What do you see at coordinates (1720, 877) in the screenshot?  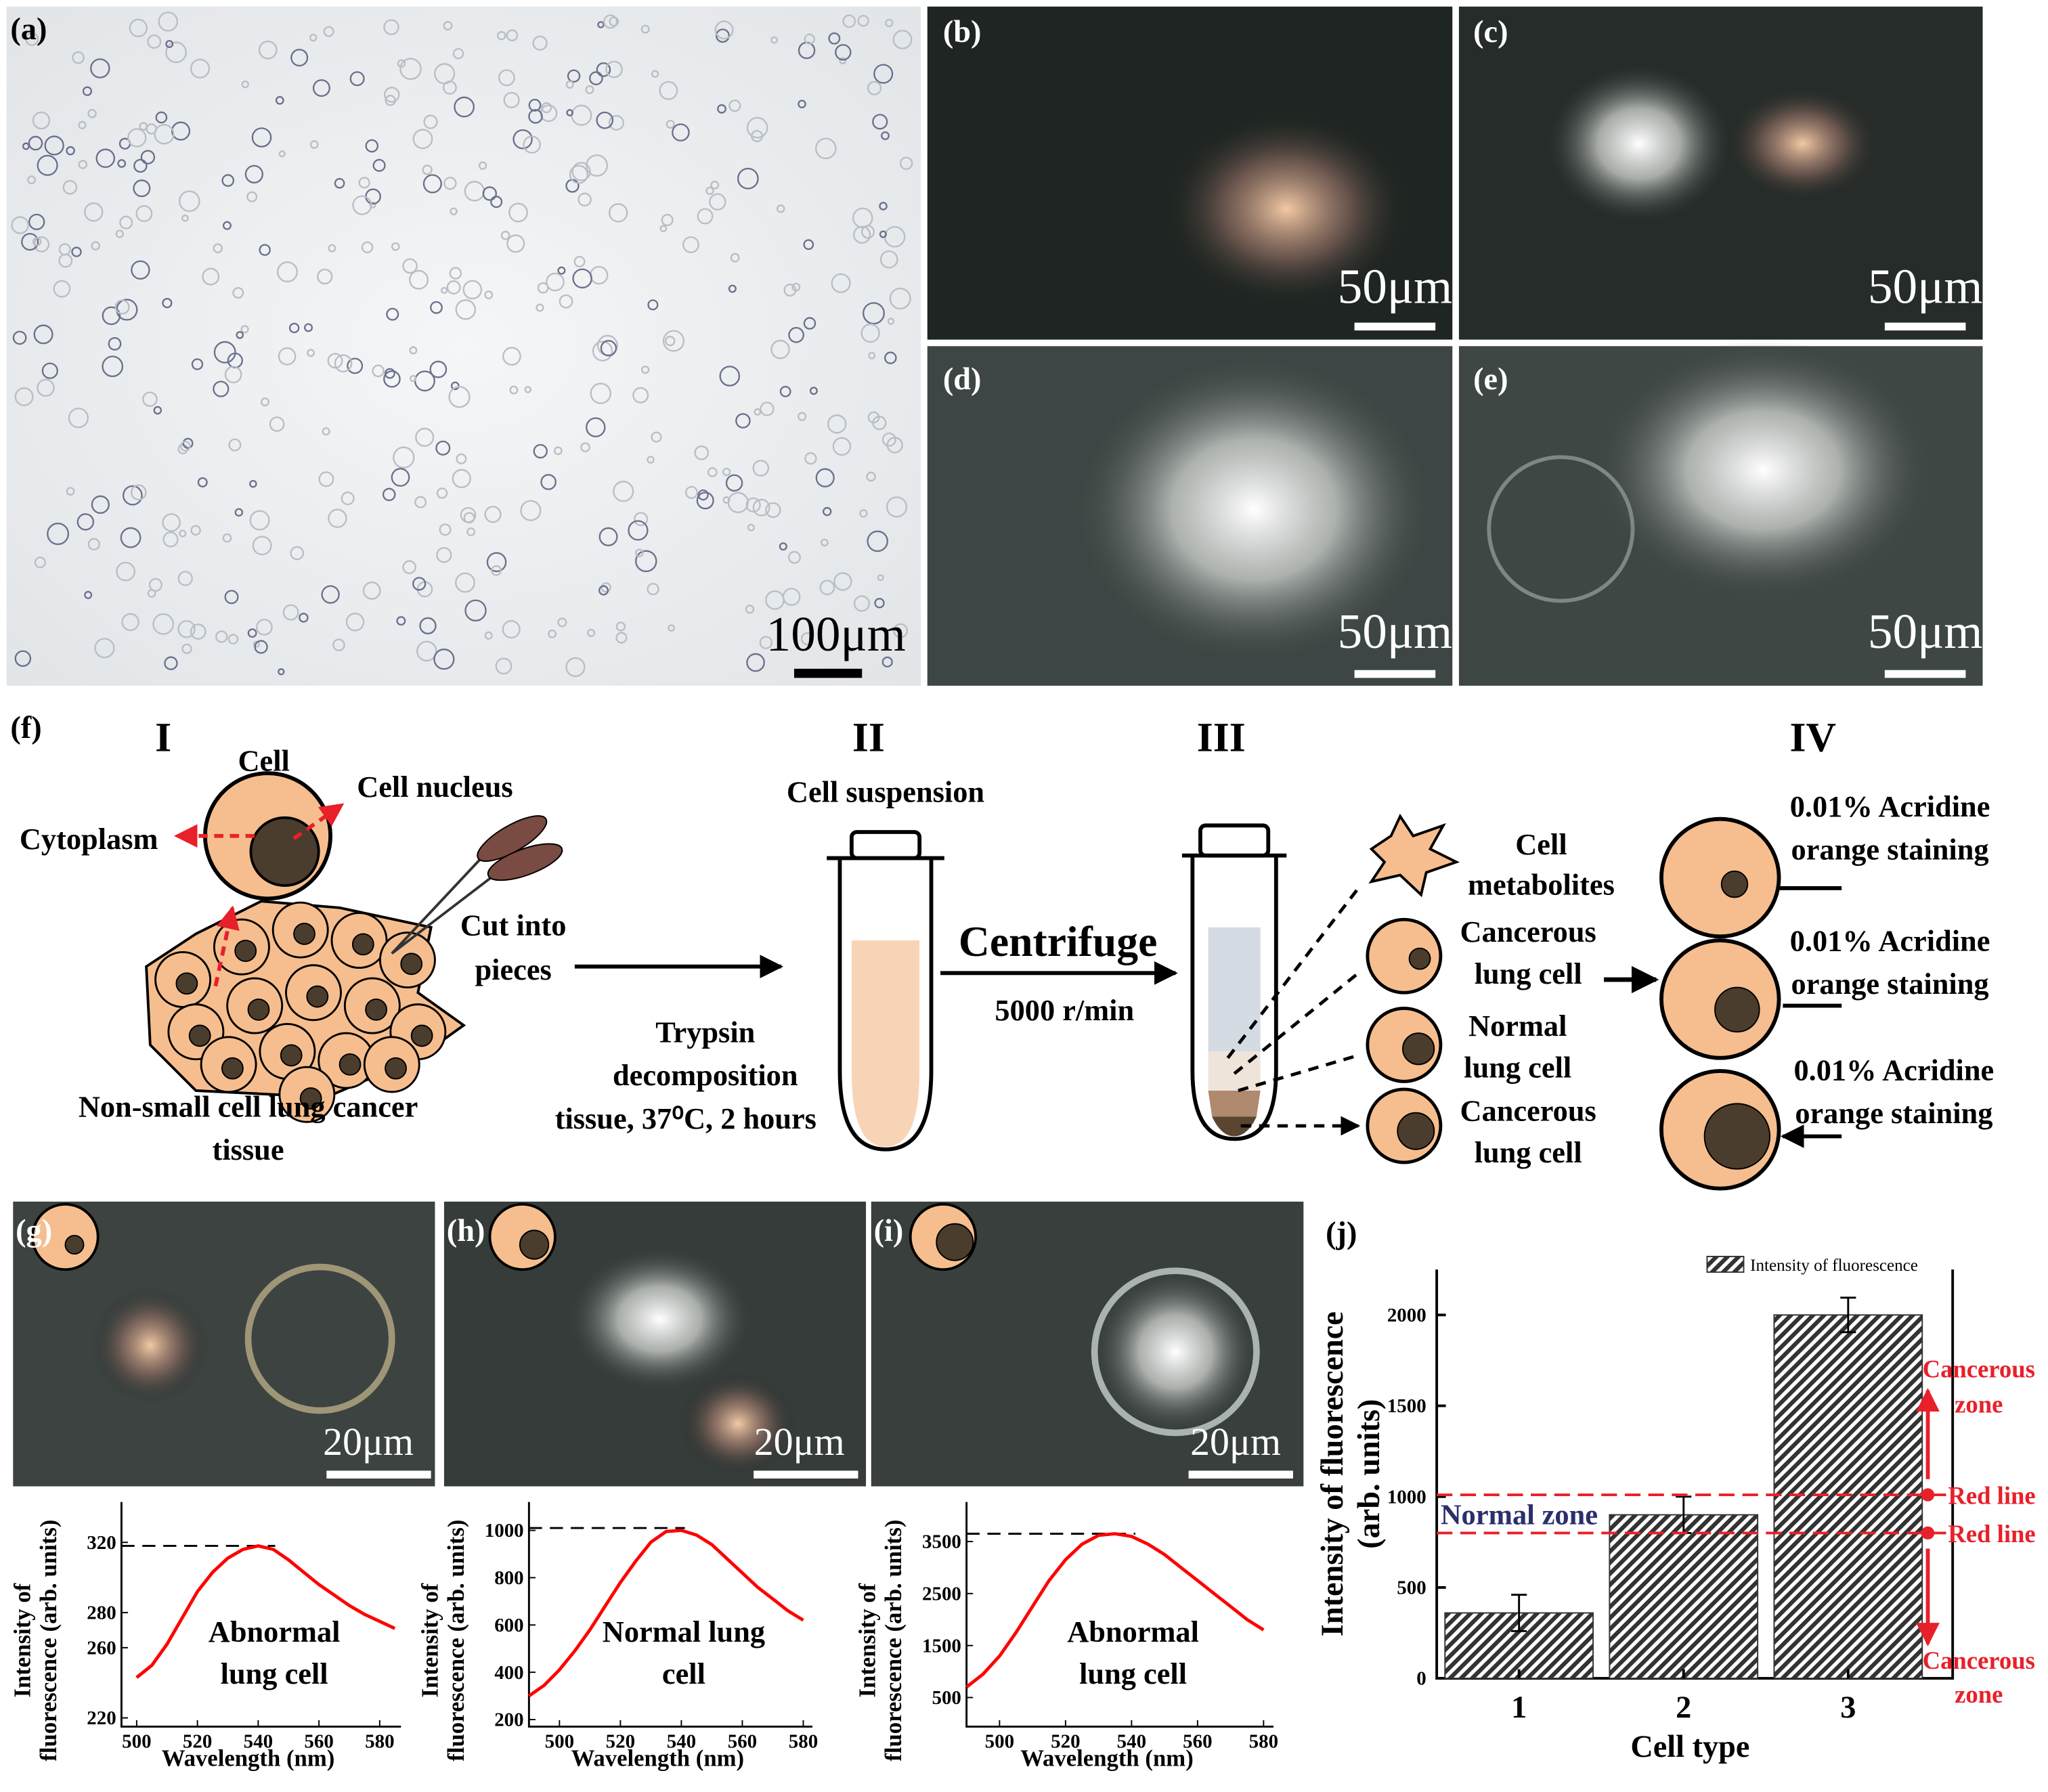 I see `cell-icon` at bounding box center [1720, 877].